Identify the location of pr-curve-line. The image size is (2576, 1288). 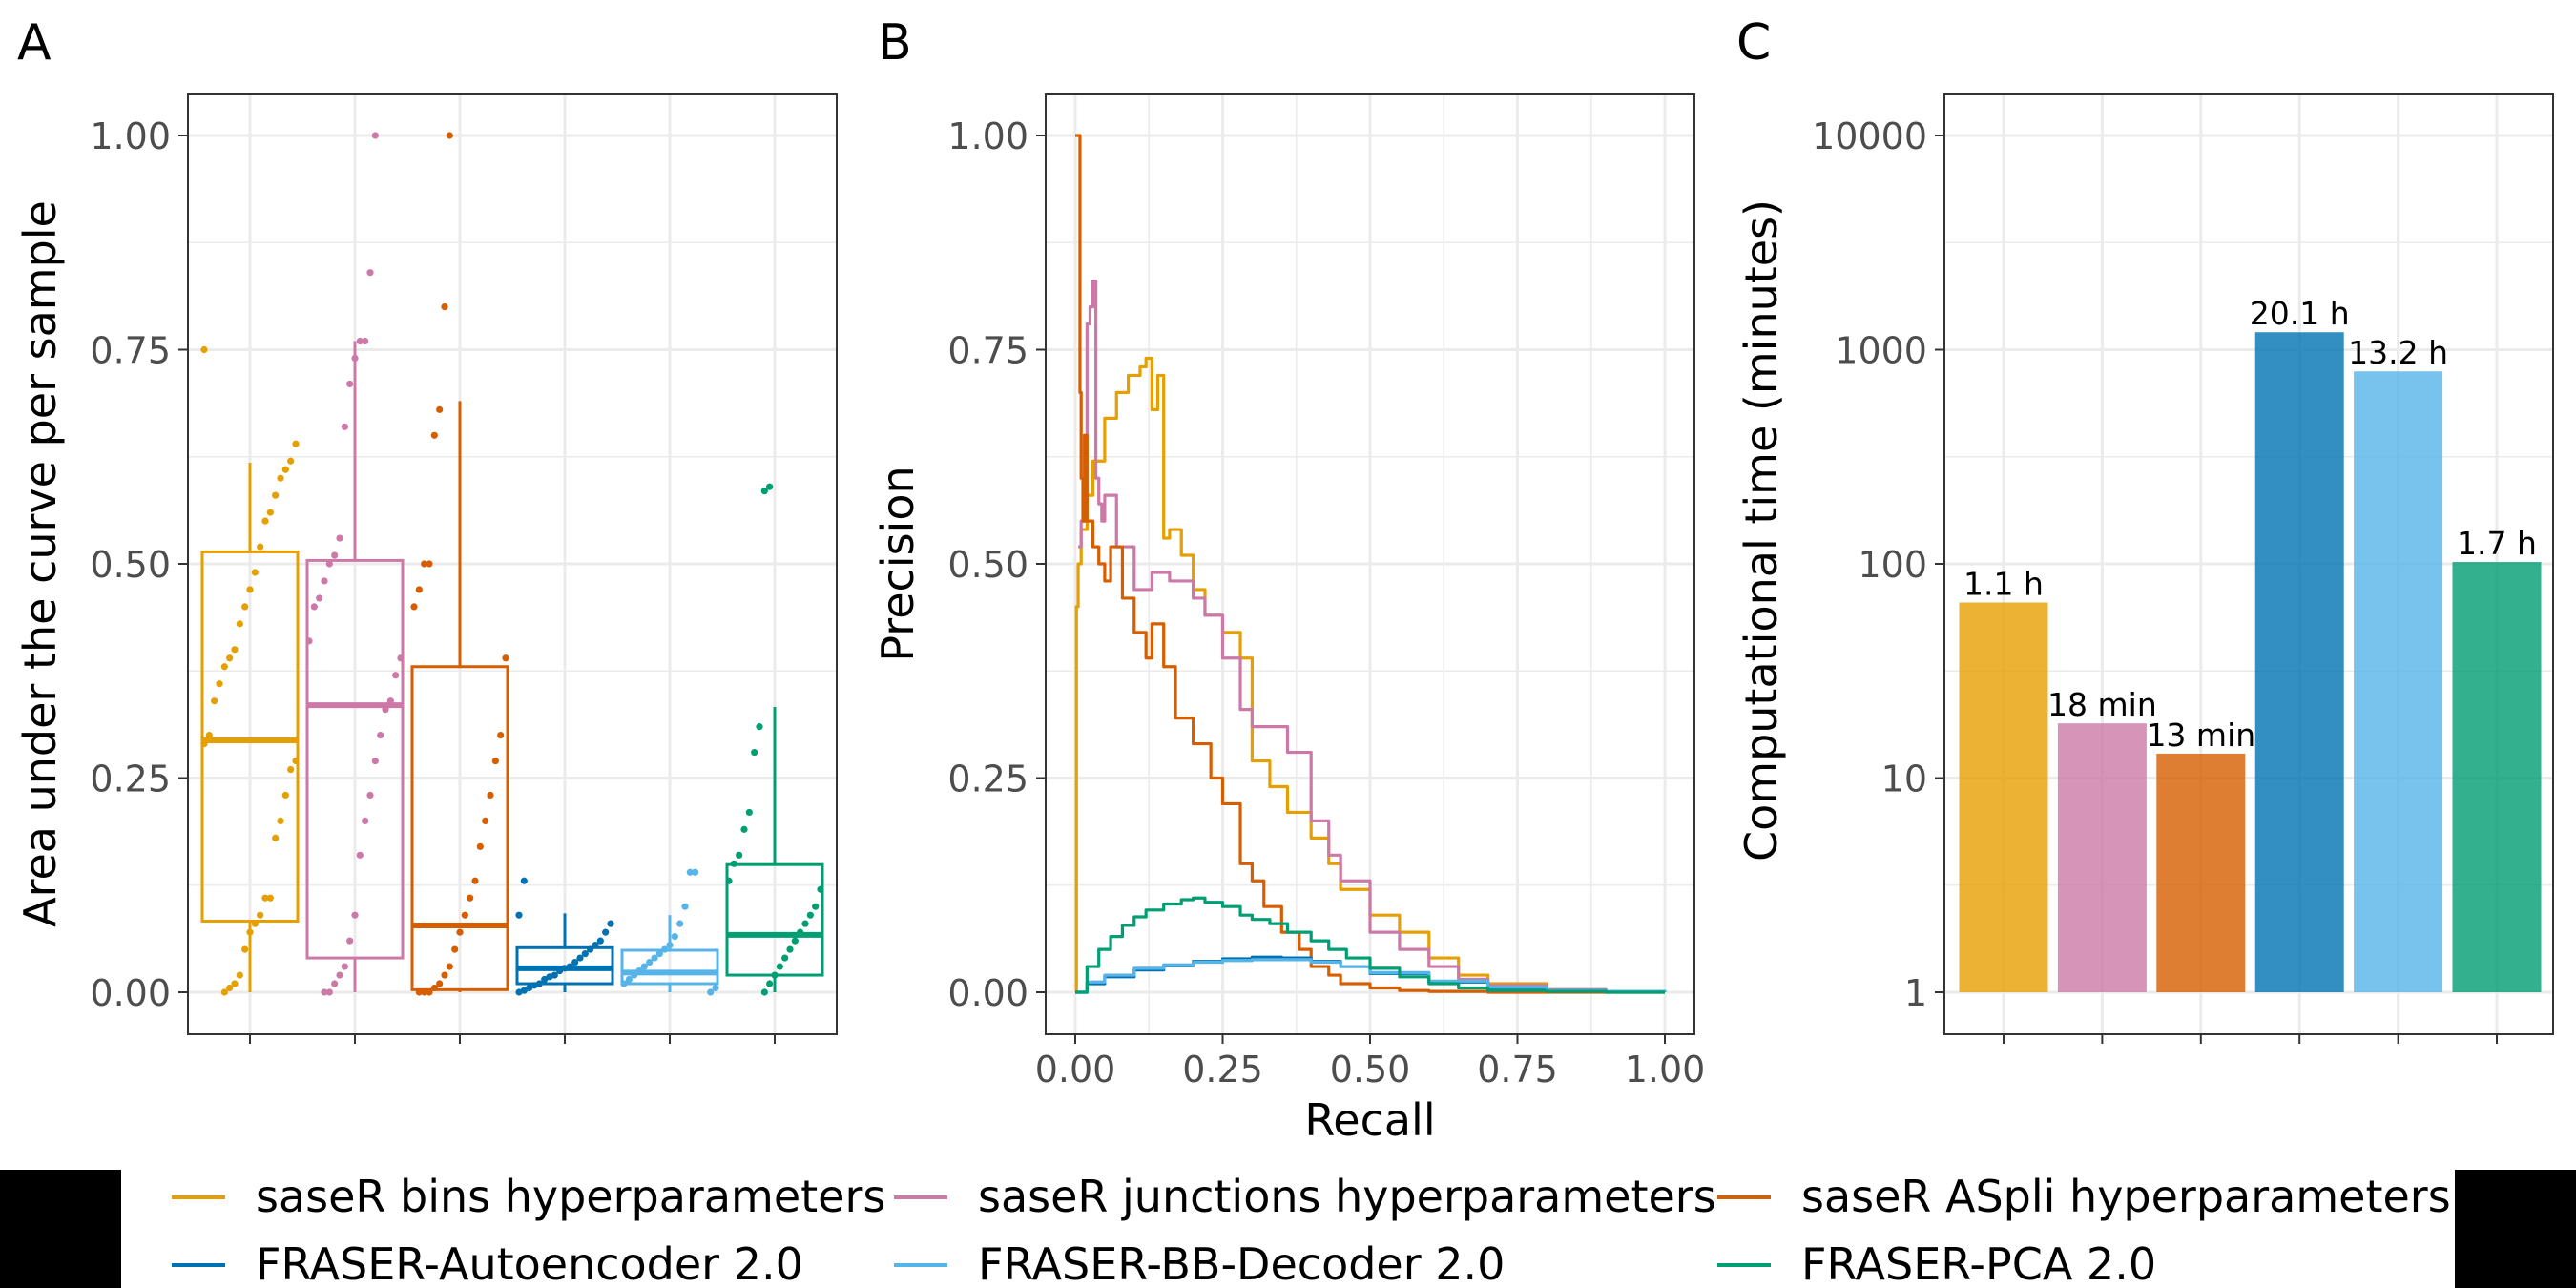
(1370, 945).